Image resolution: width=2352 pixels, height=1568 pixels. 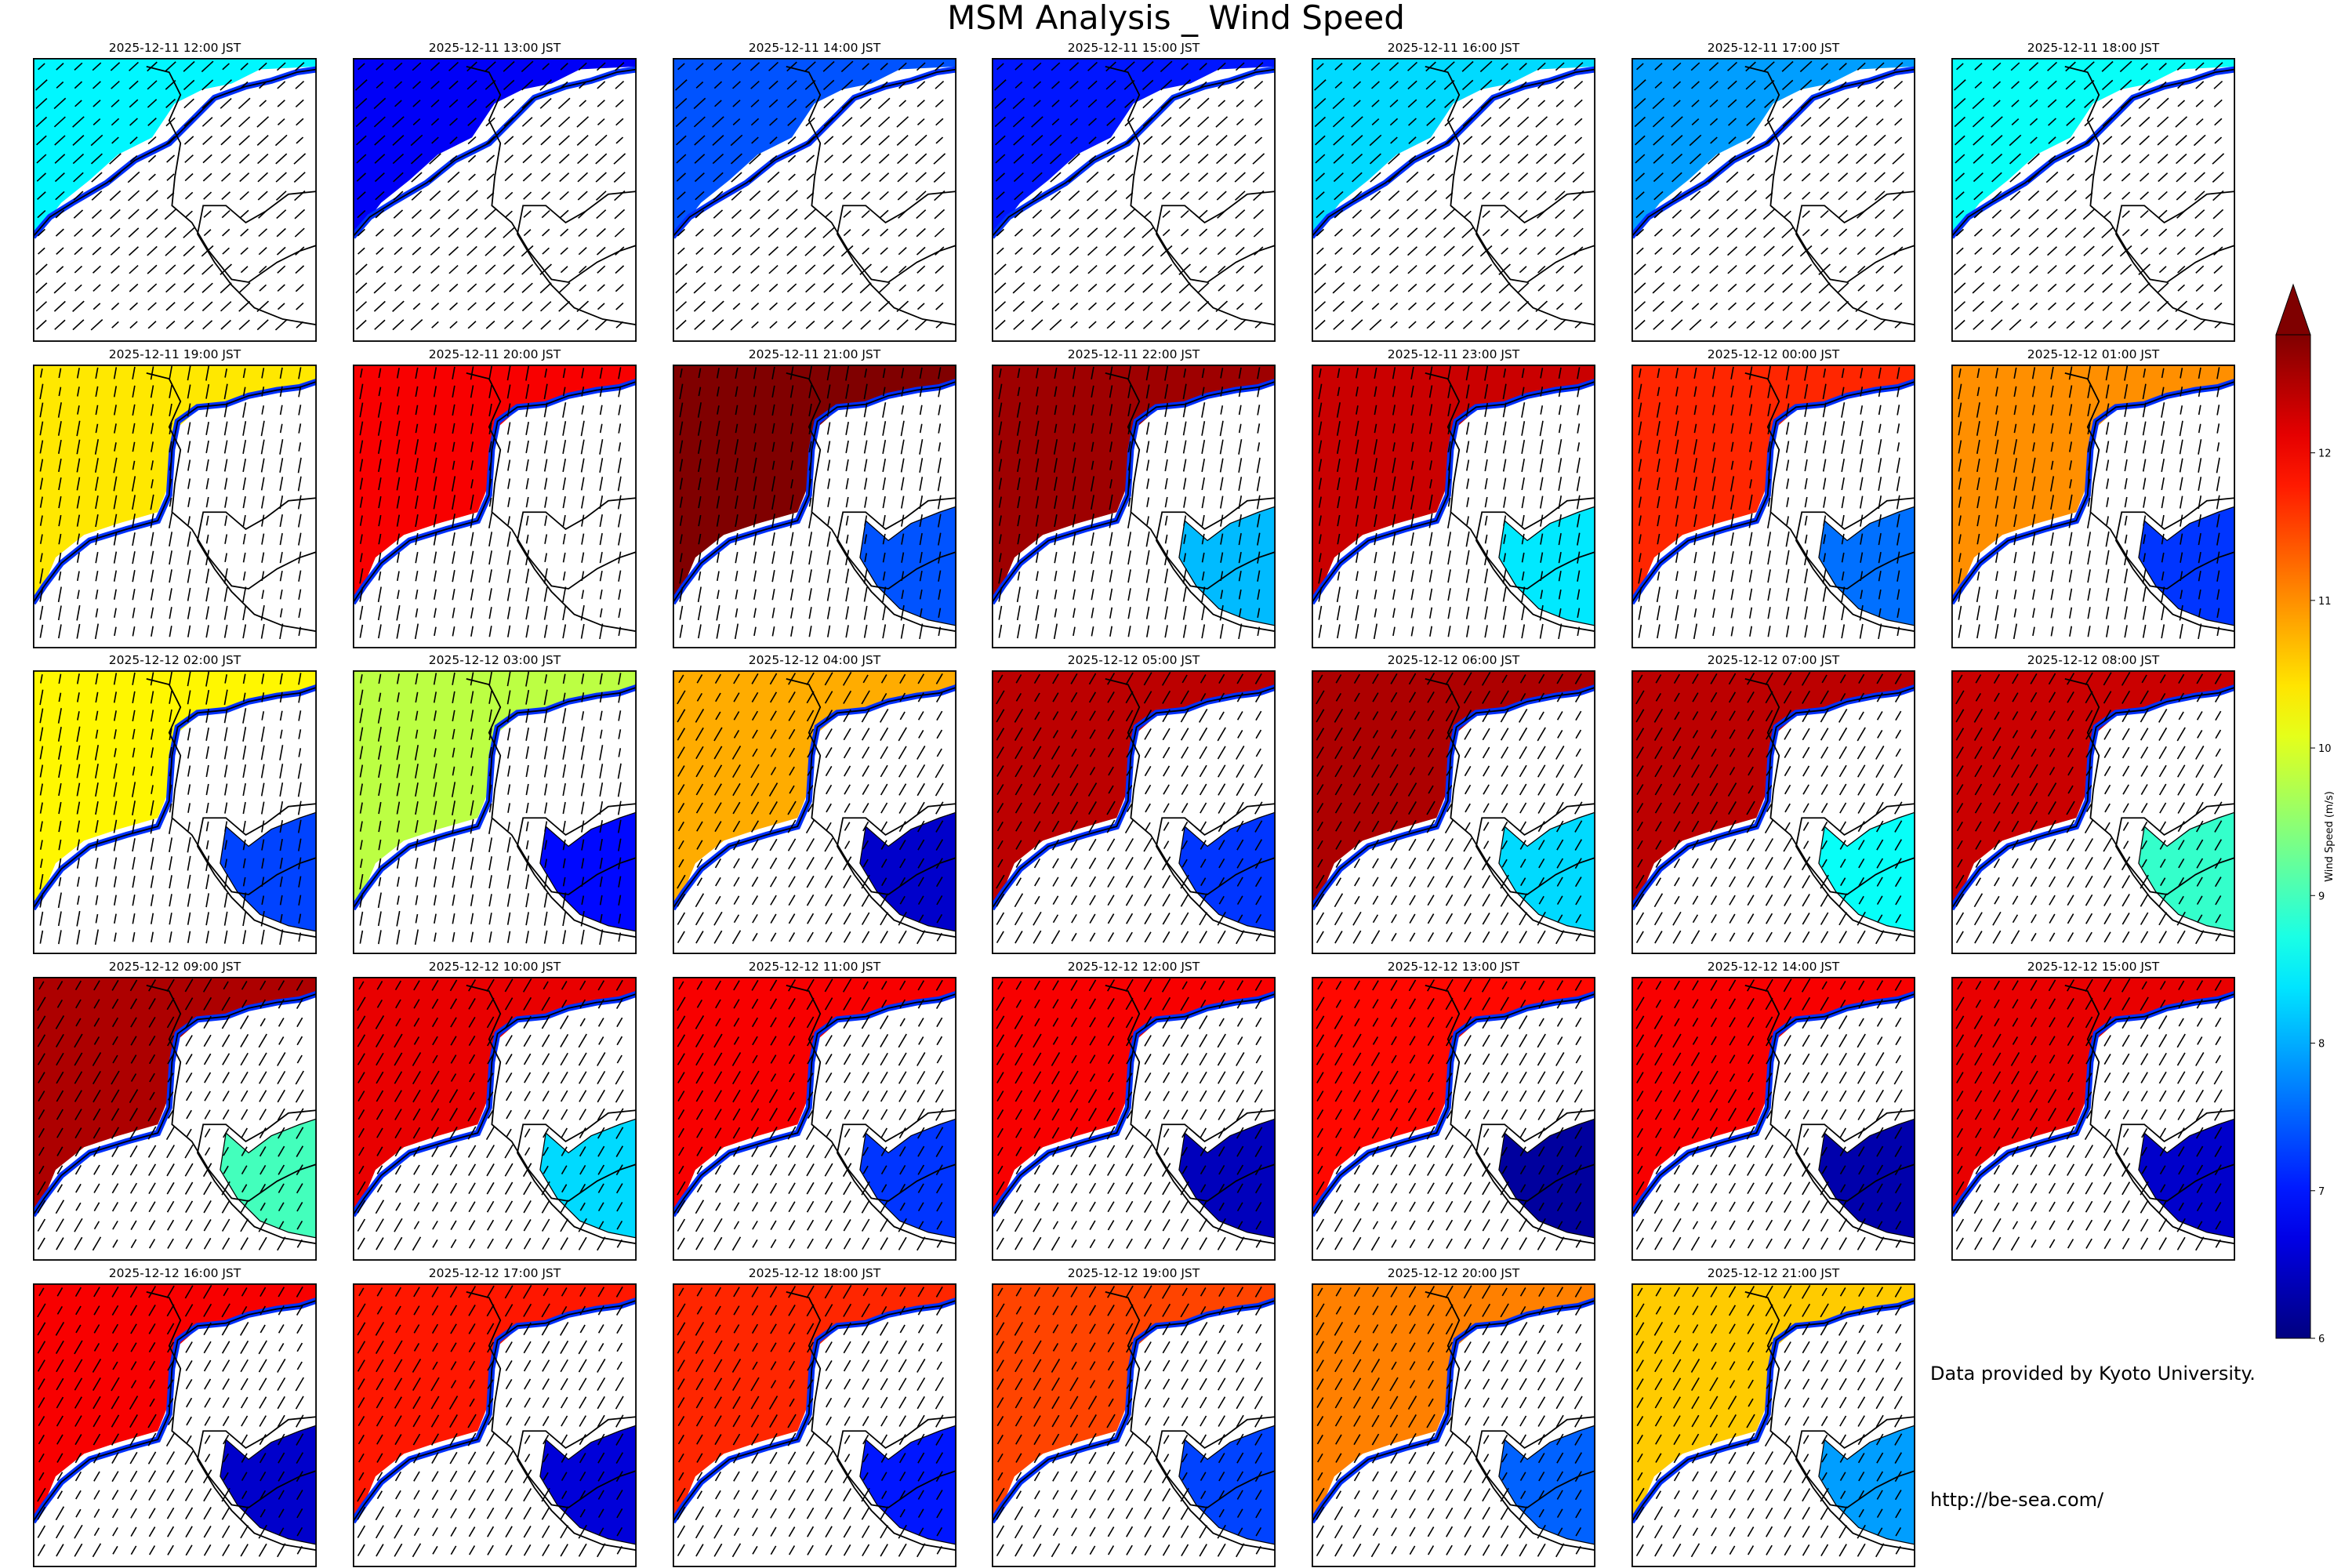 What do you see at coordinates (1133, 967) in the screenshot?
I see `panel-title: 2025-12-12 12:00 JST` at bounding box center [1133, 967].